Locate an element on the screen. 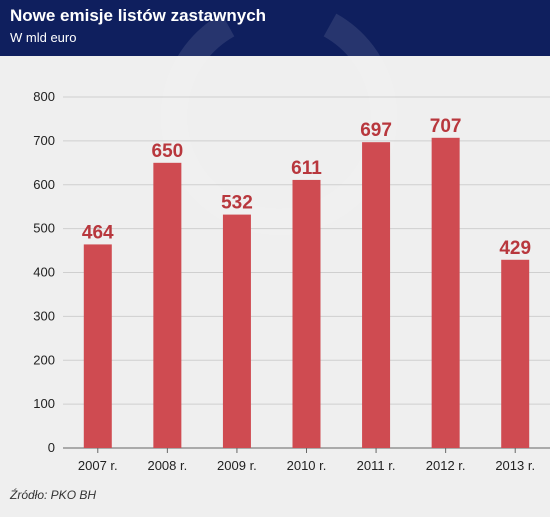 Image resolution: width=550 pixels, height=517 pixels. data-label: 707 is located at coordinates (446, 126).